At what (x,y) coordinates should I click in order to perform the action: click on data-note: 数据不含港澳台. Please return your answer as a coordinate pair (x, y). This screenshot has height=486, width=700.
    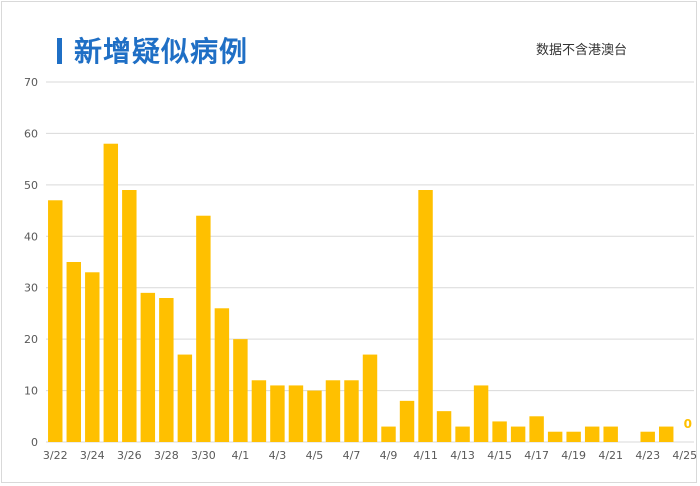
    Looking at the image, I should click on (582, 50).